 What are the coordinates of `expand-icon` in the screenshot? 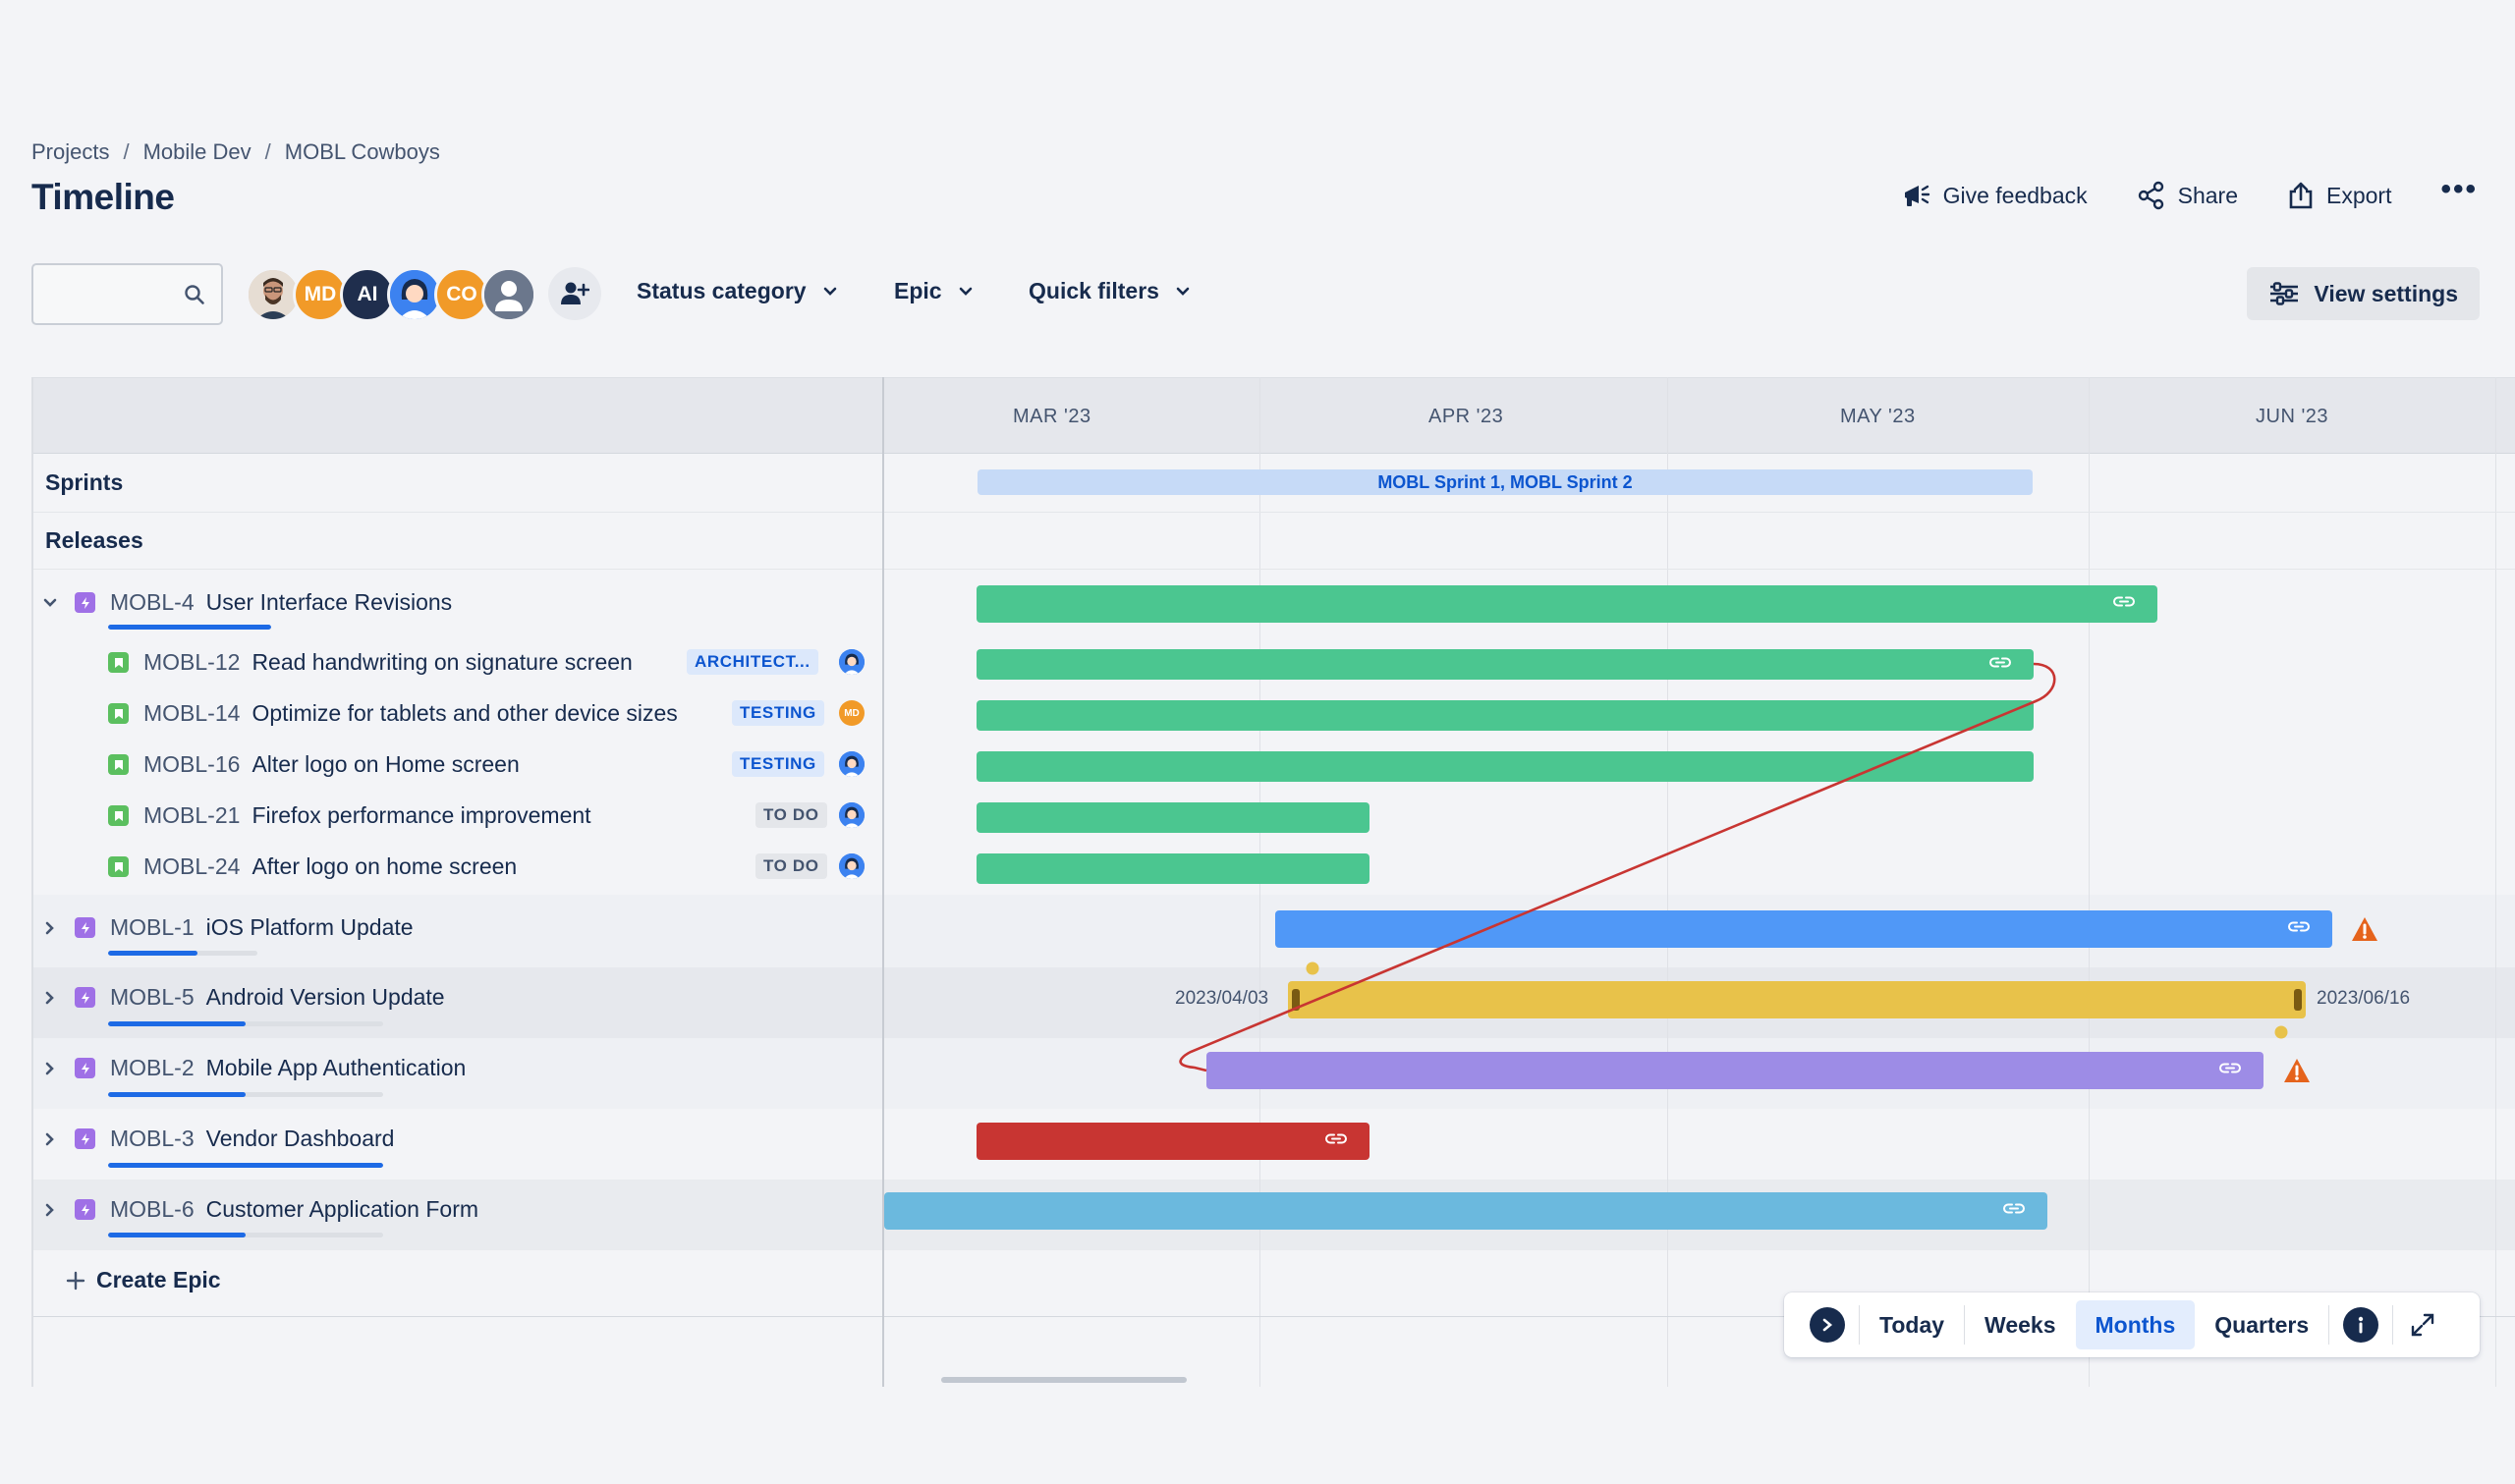 It's located at (2422, 1325).